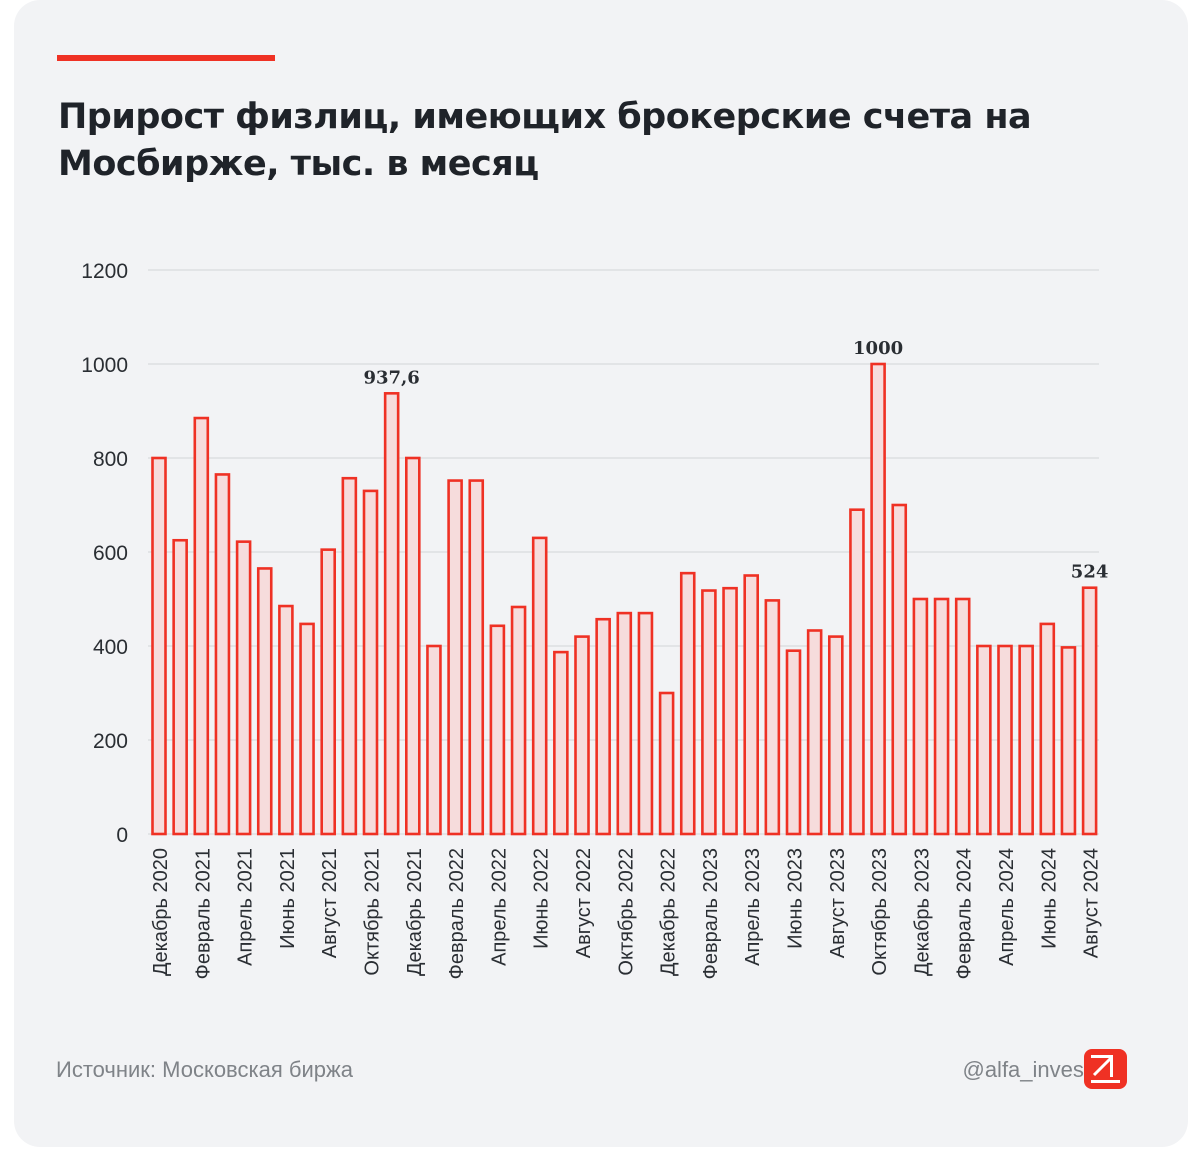  I want to click on x-tick-label: Февраль 2022, so click(457, 913).